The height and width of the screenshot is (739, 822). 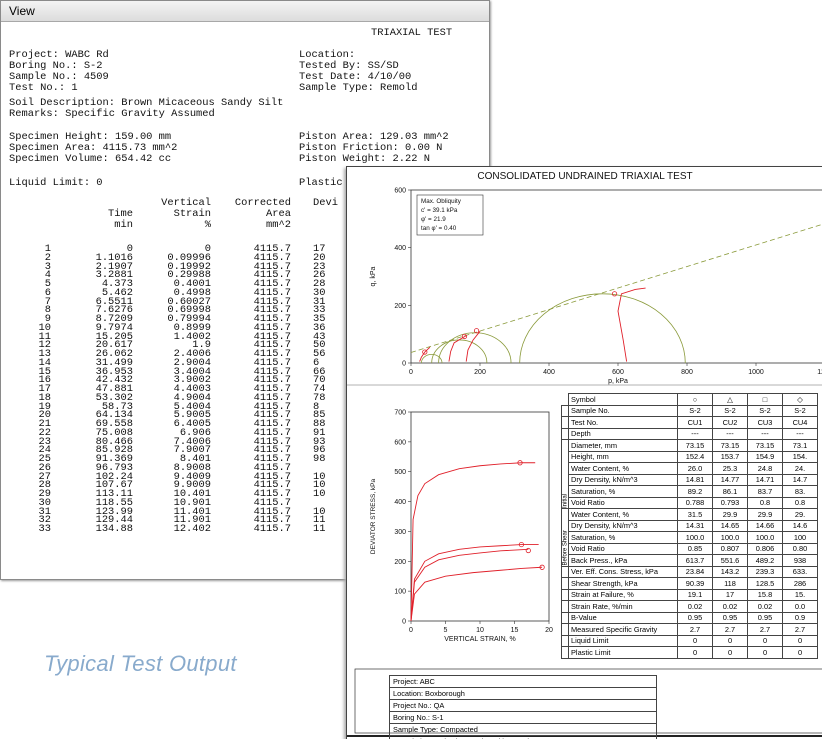 I want to click on row-value: 15., so click(x=800, y=595).